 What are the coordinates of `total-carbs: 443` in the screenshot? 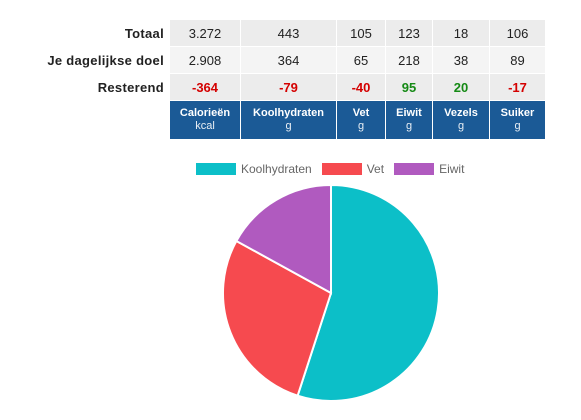 It's located at (288, 33).